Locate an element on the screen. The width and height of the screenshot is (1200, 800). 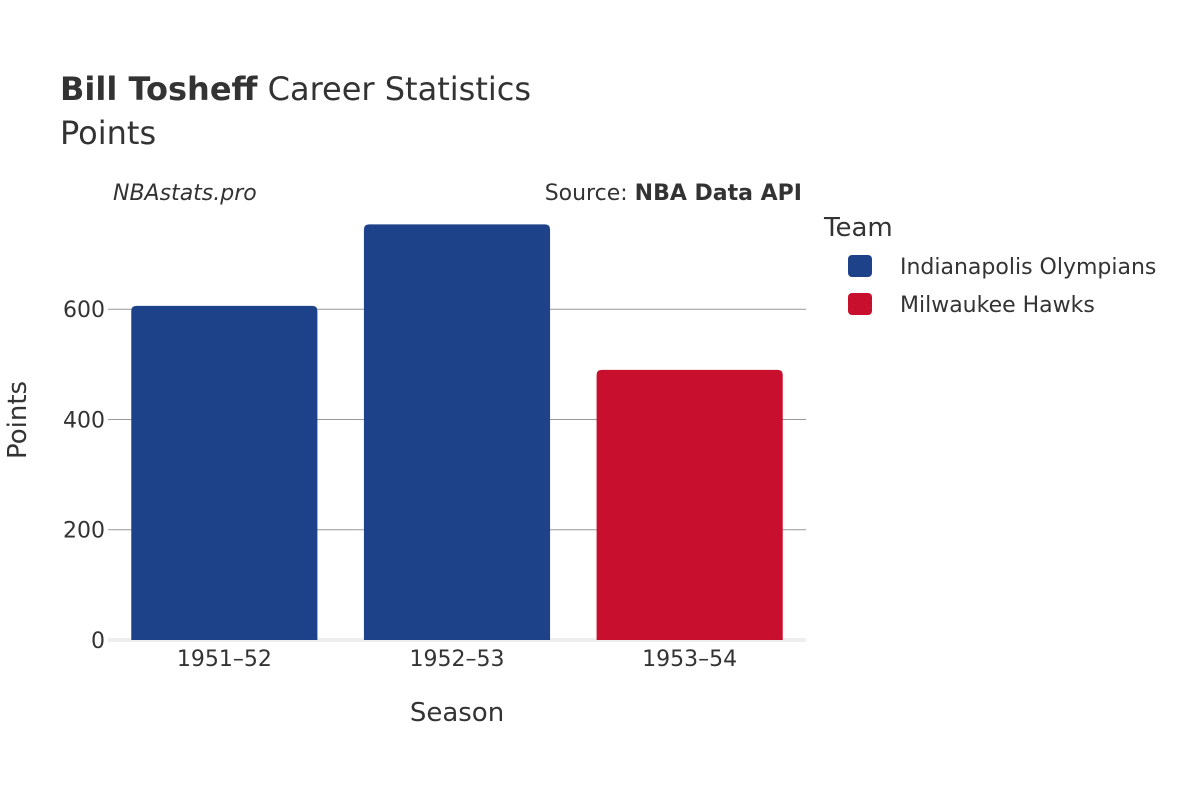
y-tick-label: 0 is located at coordinates (98, 641).